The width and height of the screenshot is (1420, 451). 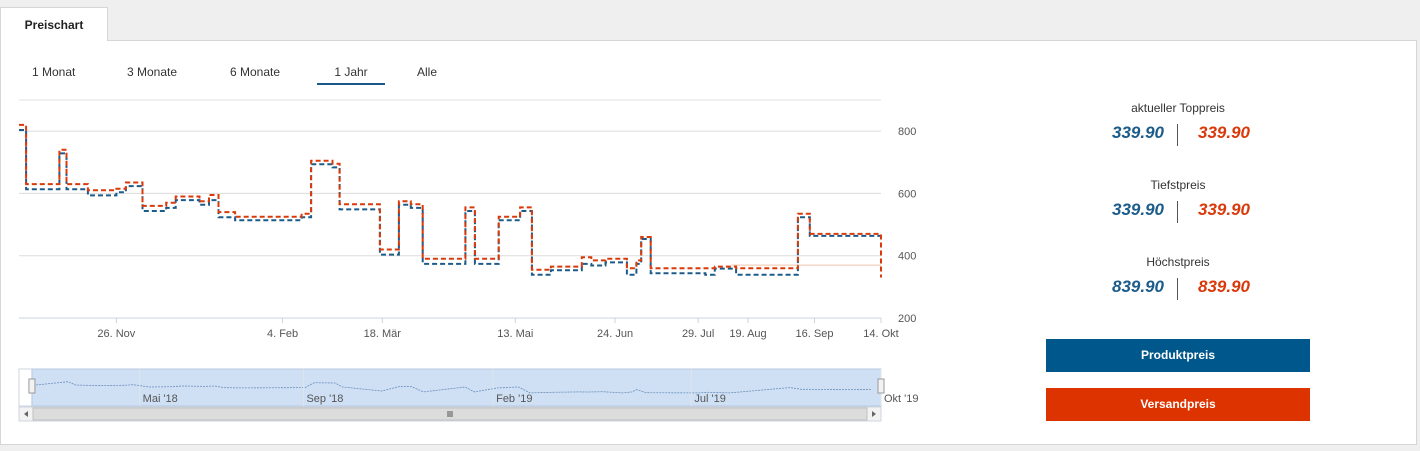 I want to click on current-produkt-value: 339.90, so click(x=1138, y=132).